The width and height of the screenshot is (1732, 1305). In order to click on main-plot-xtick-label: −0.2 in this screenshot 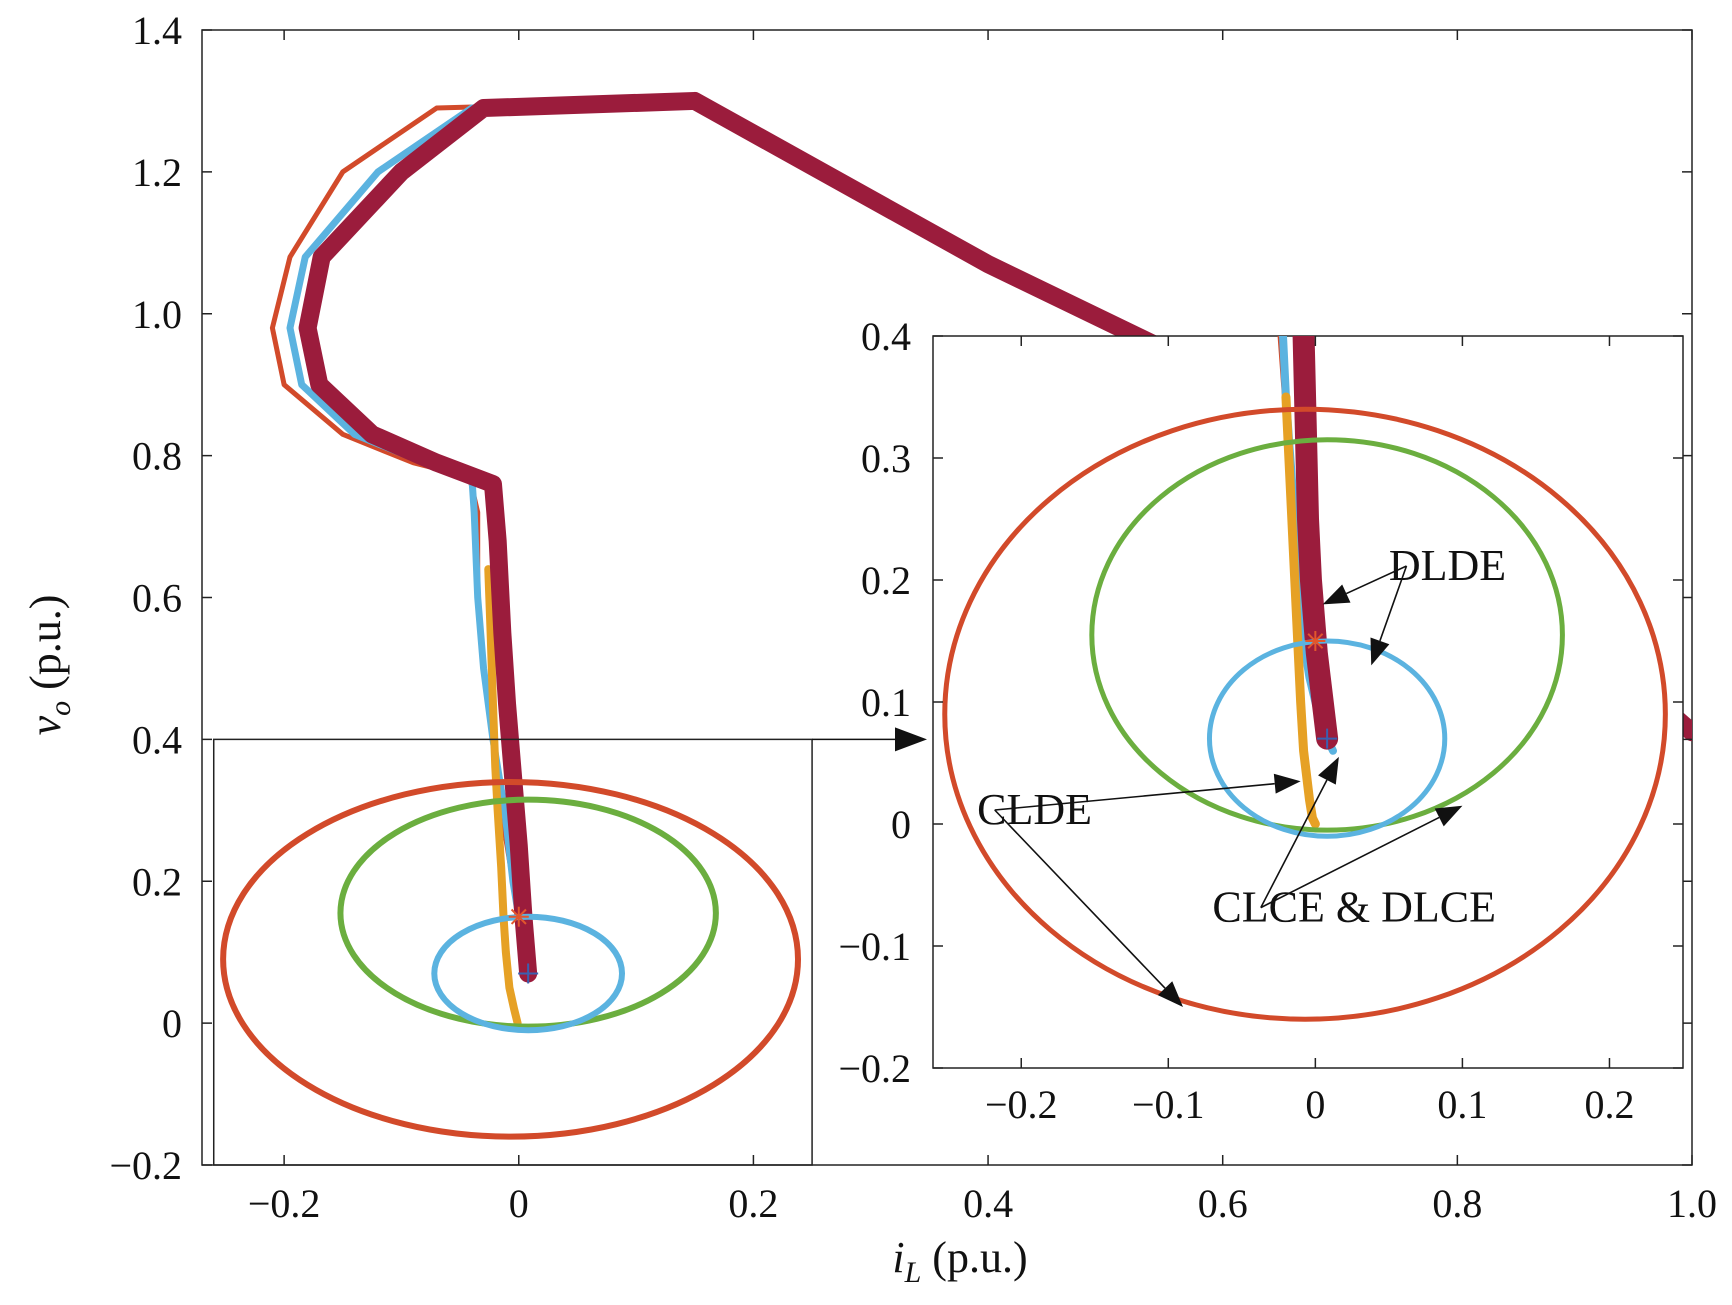, I will do `click(284, 1203)`.